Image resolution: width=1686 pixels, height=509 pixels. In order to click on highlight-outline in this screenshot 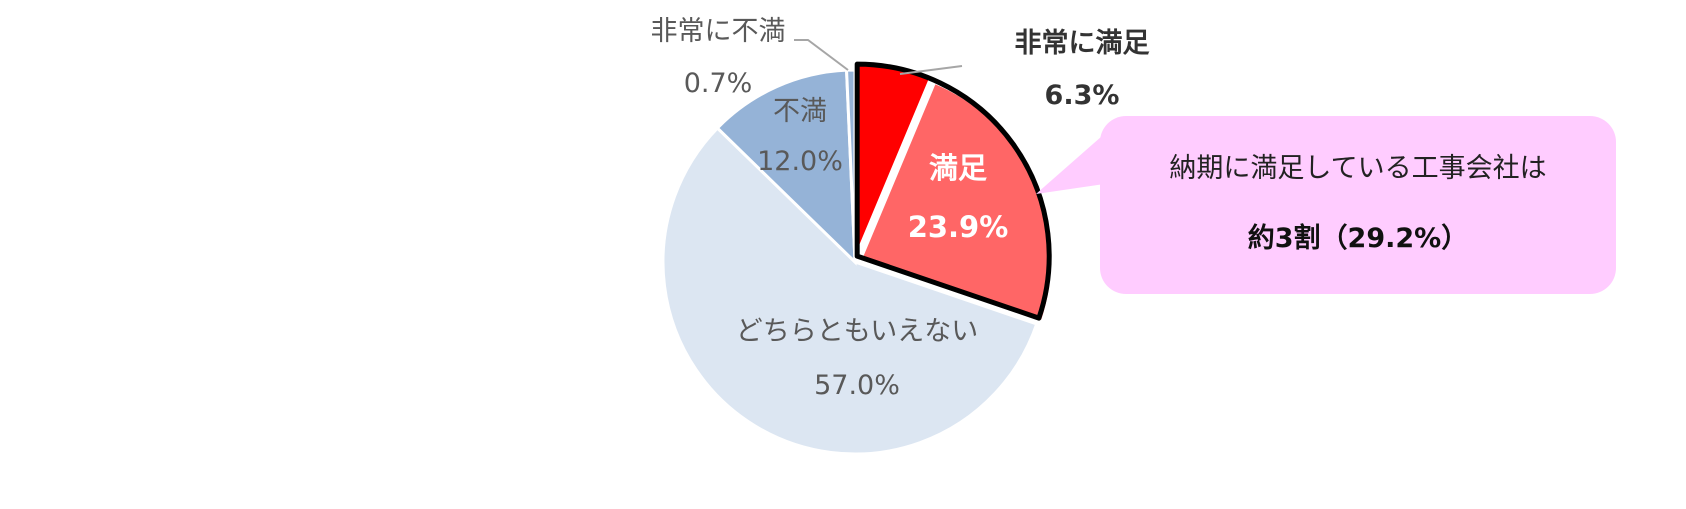, I will do `click(953, 191)`.